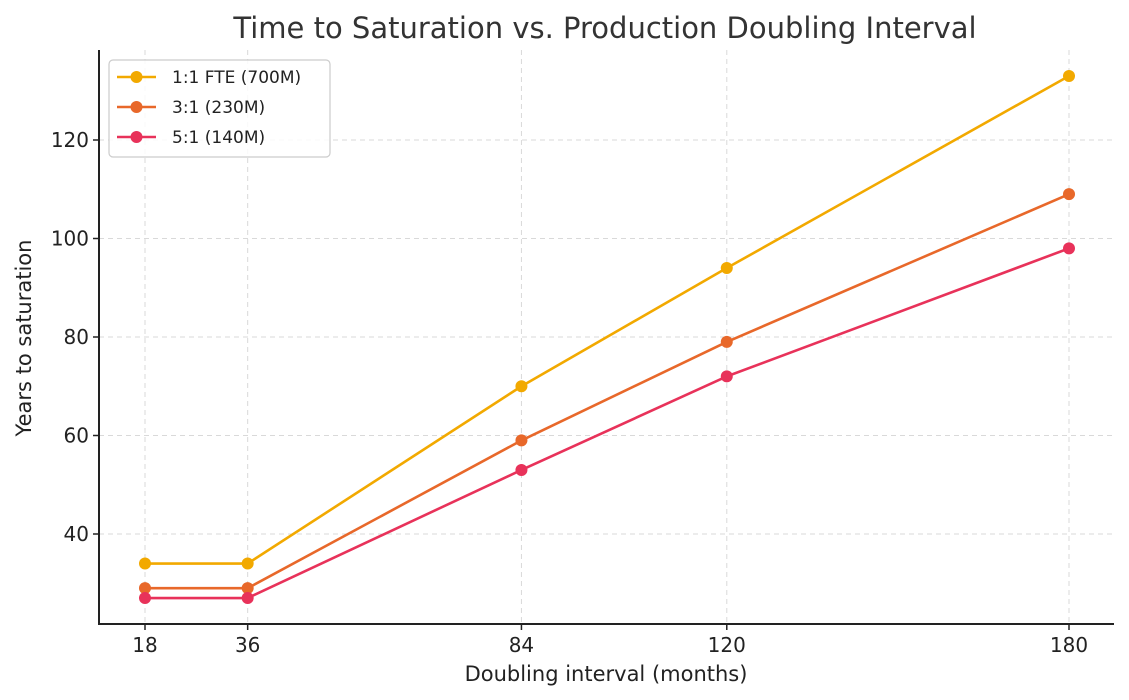  I want to click on x-tick-label: 36, so click(247, 645).